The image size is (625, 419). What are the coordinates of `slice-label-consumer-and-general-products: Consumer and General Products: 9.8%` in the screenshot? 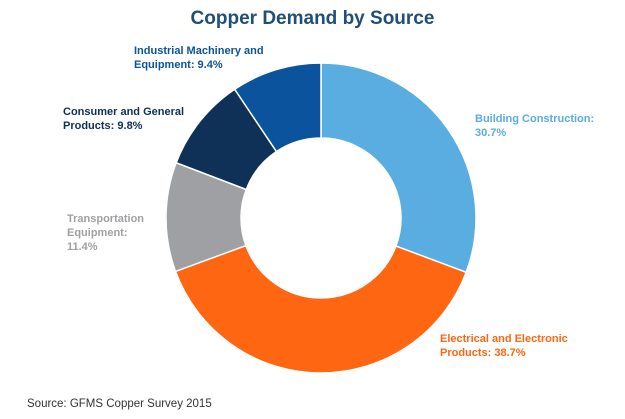 It's located at (123, 119).